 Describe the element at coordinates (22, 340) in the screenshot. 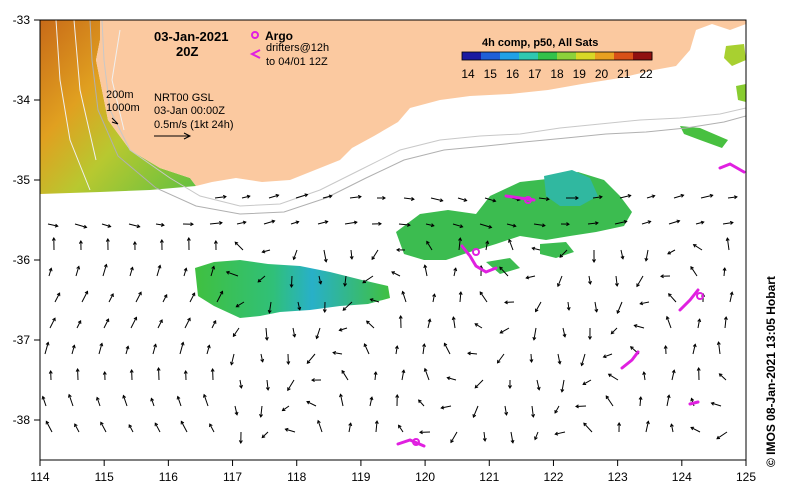

I see `y-tick-label: -37` at that location.